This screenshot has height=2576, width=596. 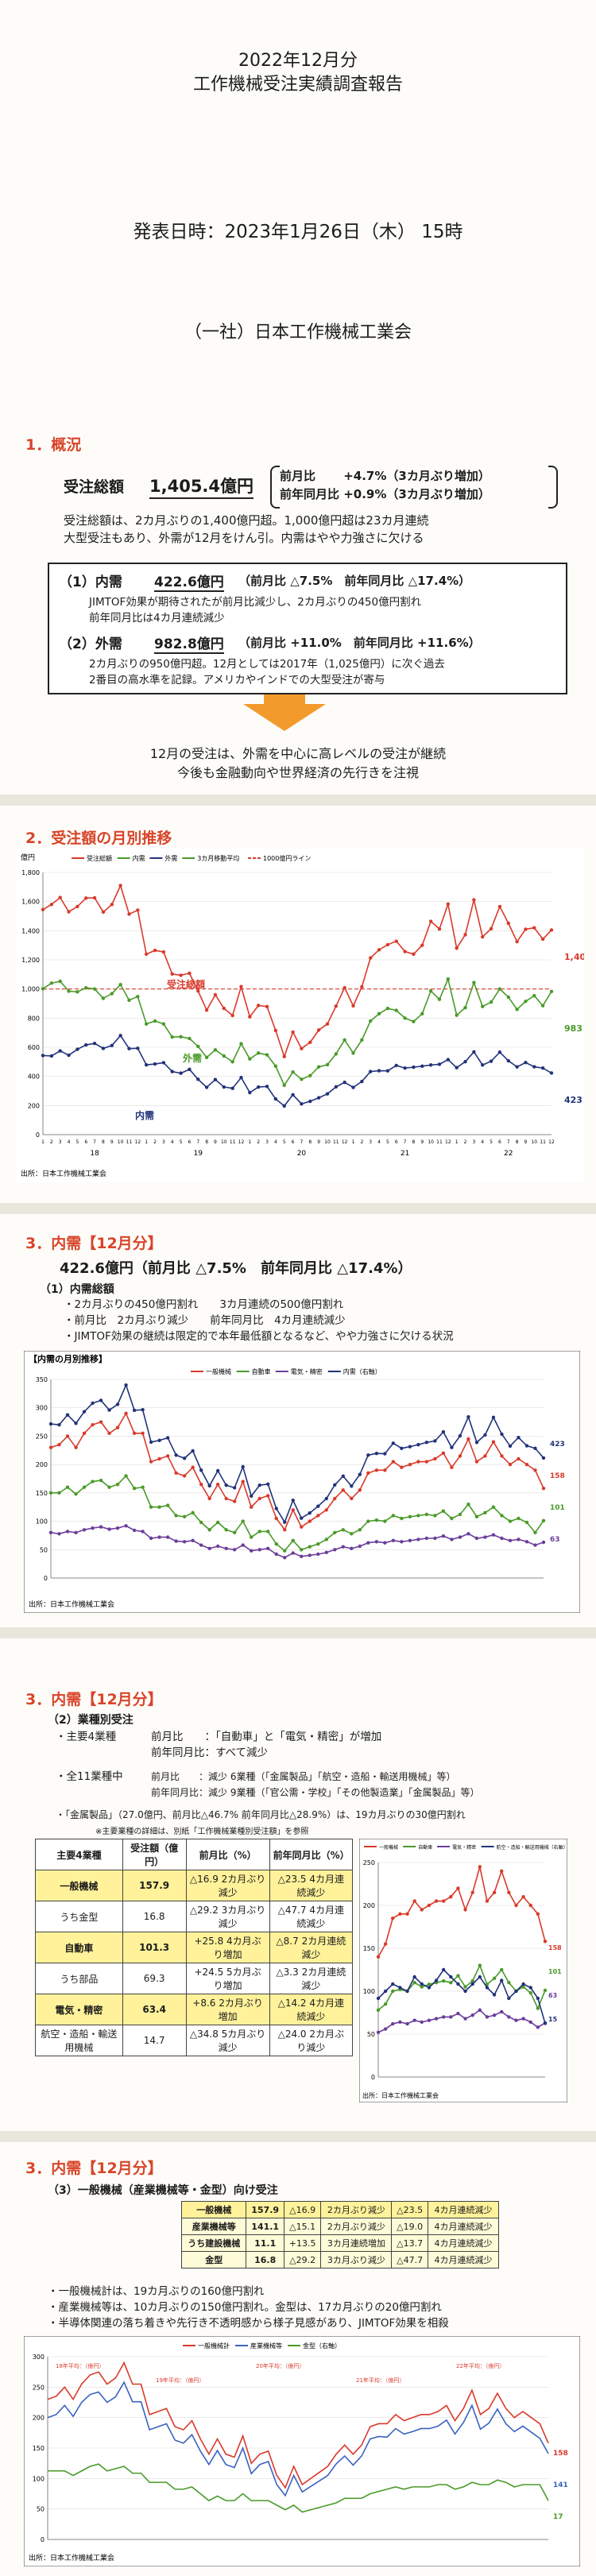 I want to click on chart-bg, so click(x=300, y=1016).